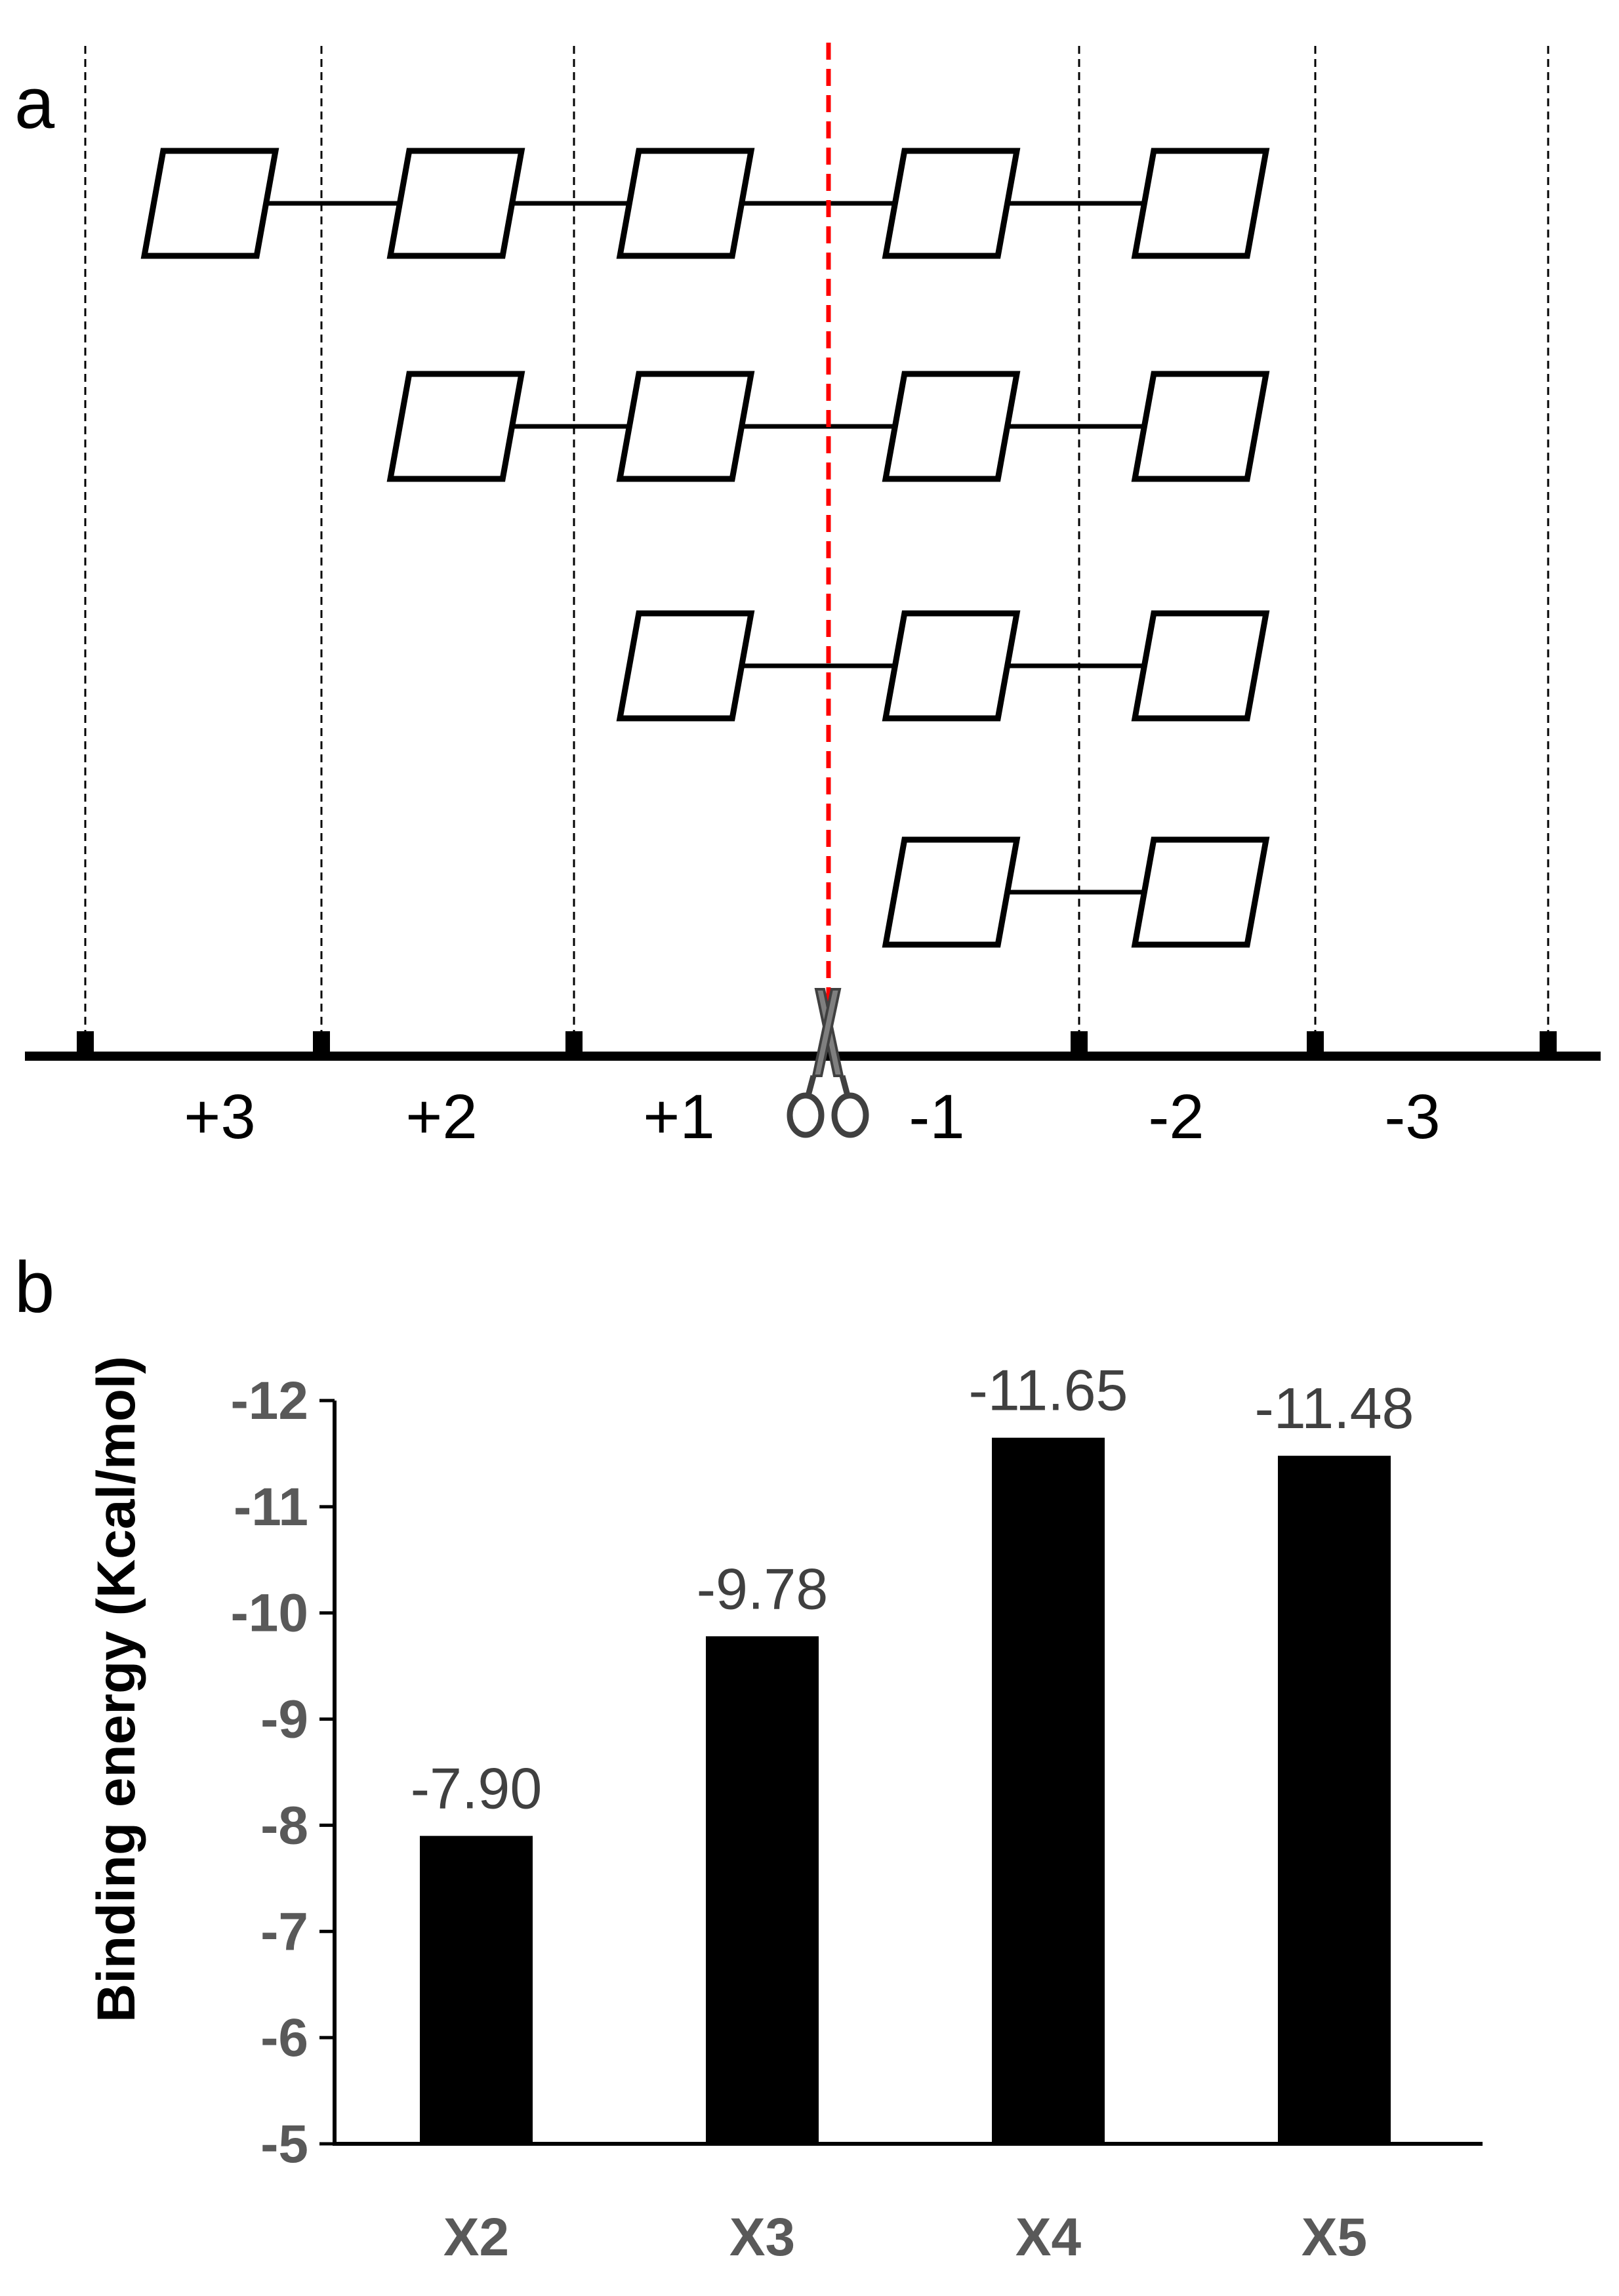 The height and width of the screenshot is (2296, 1619). Describe the element at coordinates (1049, 1390) in the screenshot. I see `value-label-x4: -11.65` at that location.